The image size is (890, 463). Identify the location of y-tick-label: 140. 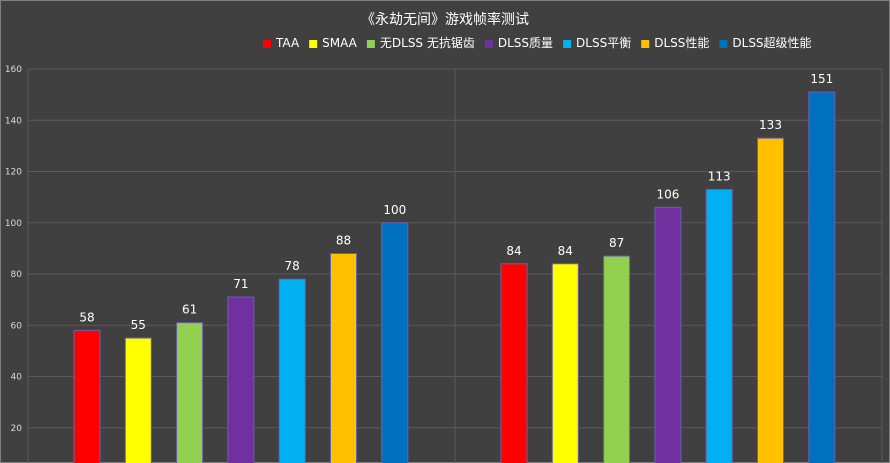
(13, 121).